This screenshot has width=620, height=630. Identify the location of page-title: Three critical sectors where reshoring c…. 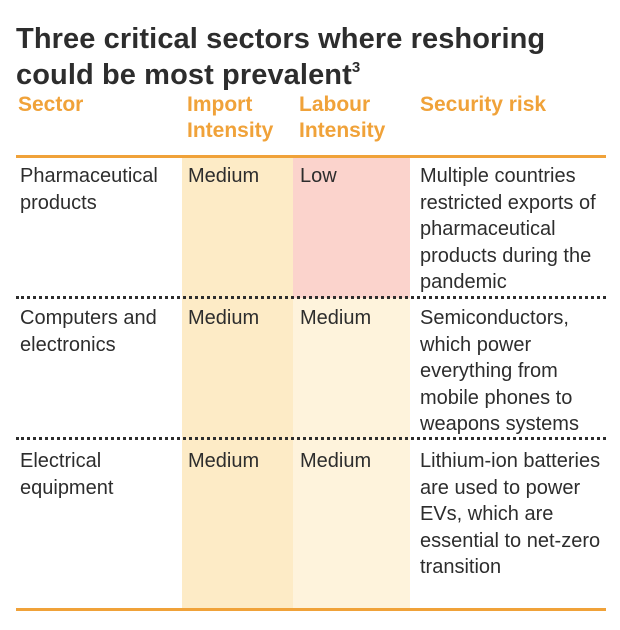
(311, 57).